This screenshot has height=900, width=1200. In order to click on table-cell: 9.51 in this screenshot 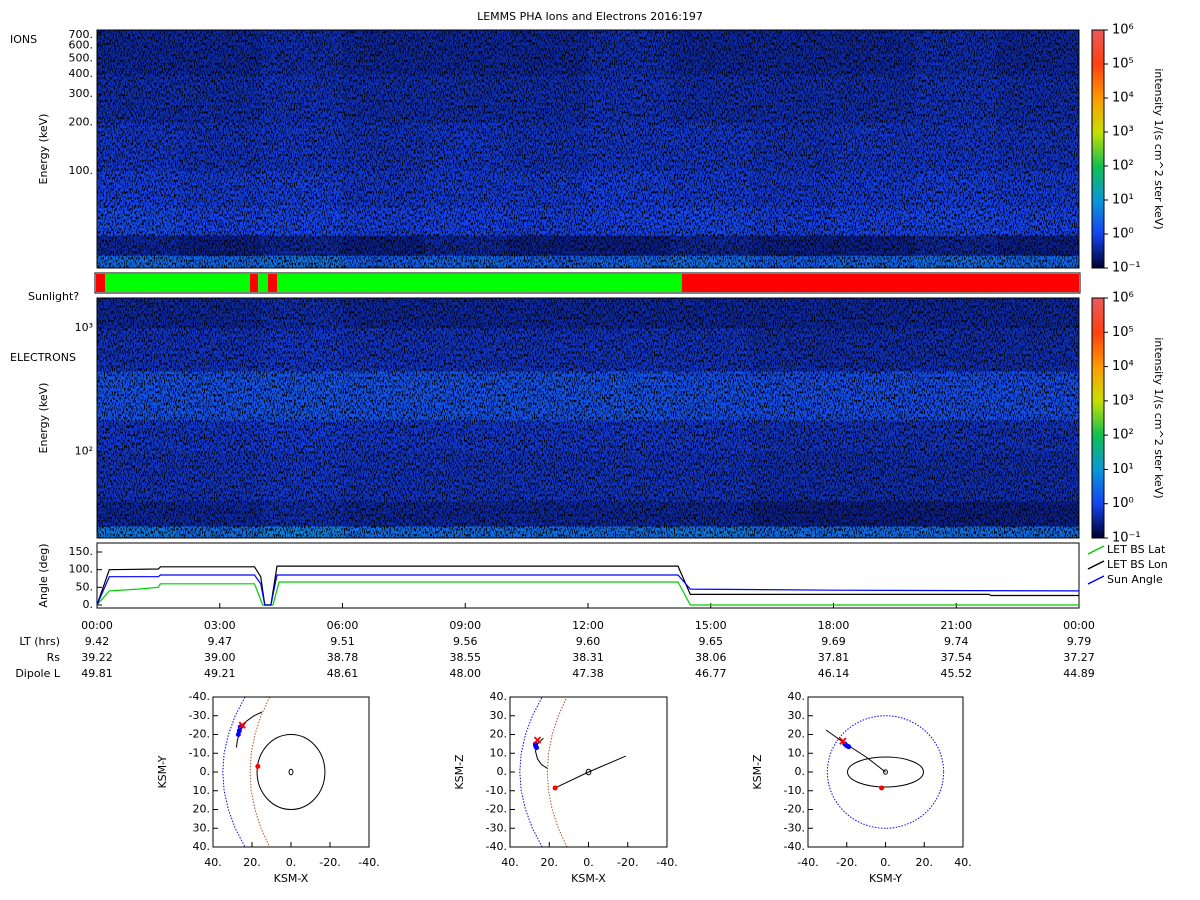, I will do `click(342, 641)`.